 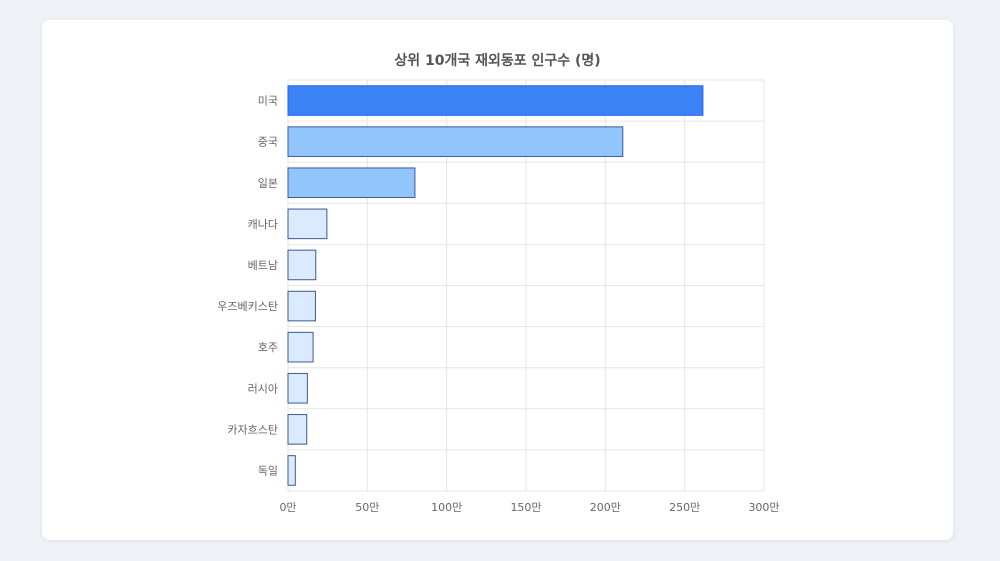 I want to click on x-tick-label: 0만, so click(x=287, y=507).